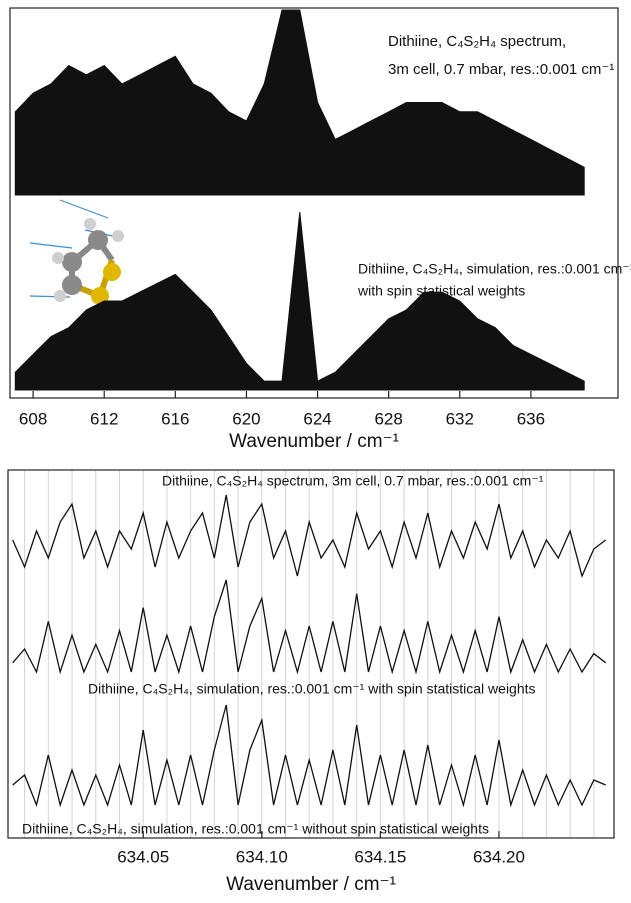 The image size is (631, 903). I want to click on x-tick-label: 616, so click(175, 418).